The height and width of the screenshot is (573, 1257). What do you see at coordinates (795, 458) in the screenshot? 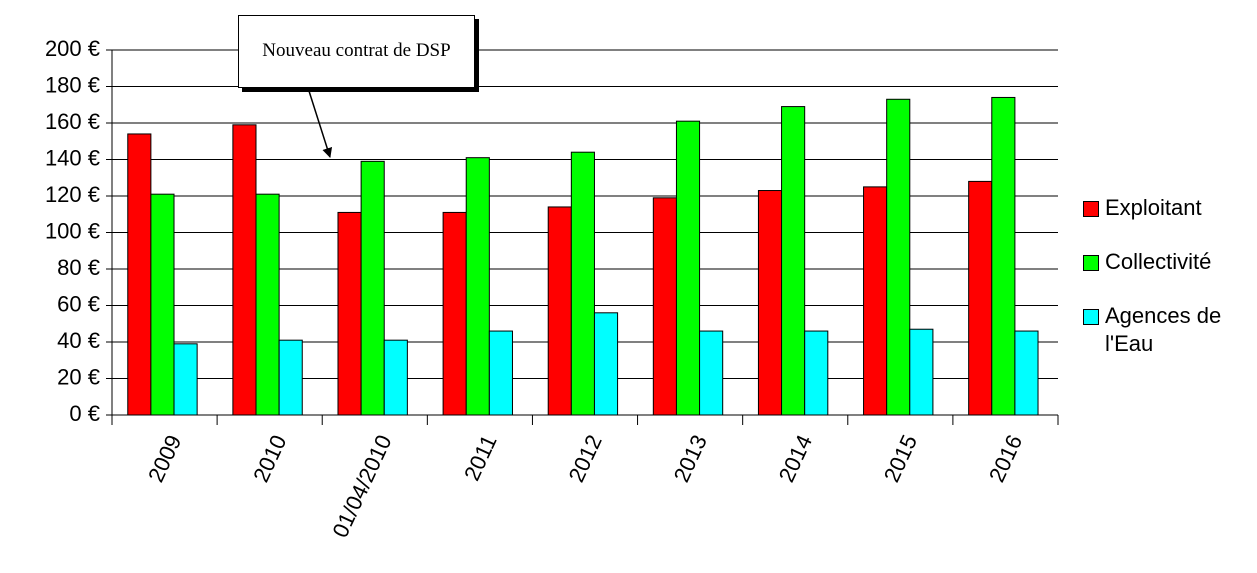
I see `x-tick-label: 2014` at bounding box center [795, 458].